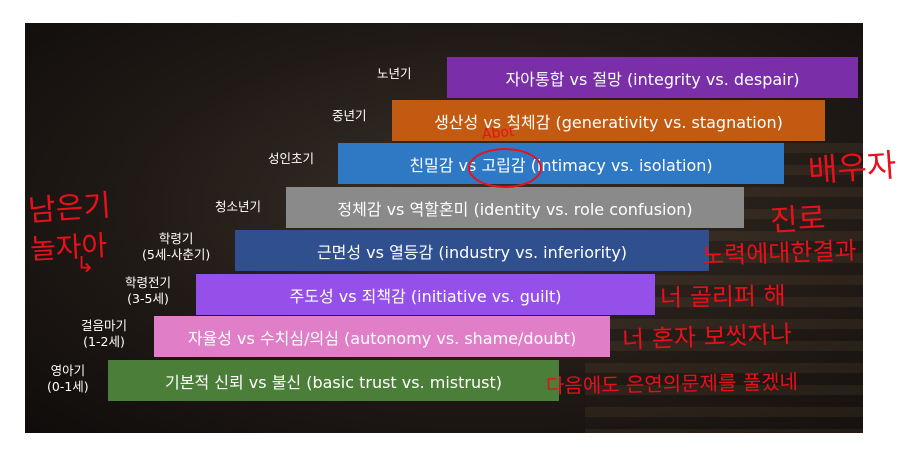 Image resolution: width=921 pixels, height=463 pixels. Describe the element at coordinates (104, 341) in the screenshot. I see `stage-label-age: (1-2세)` at that location.